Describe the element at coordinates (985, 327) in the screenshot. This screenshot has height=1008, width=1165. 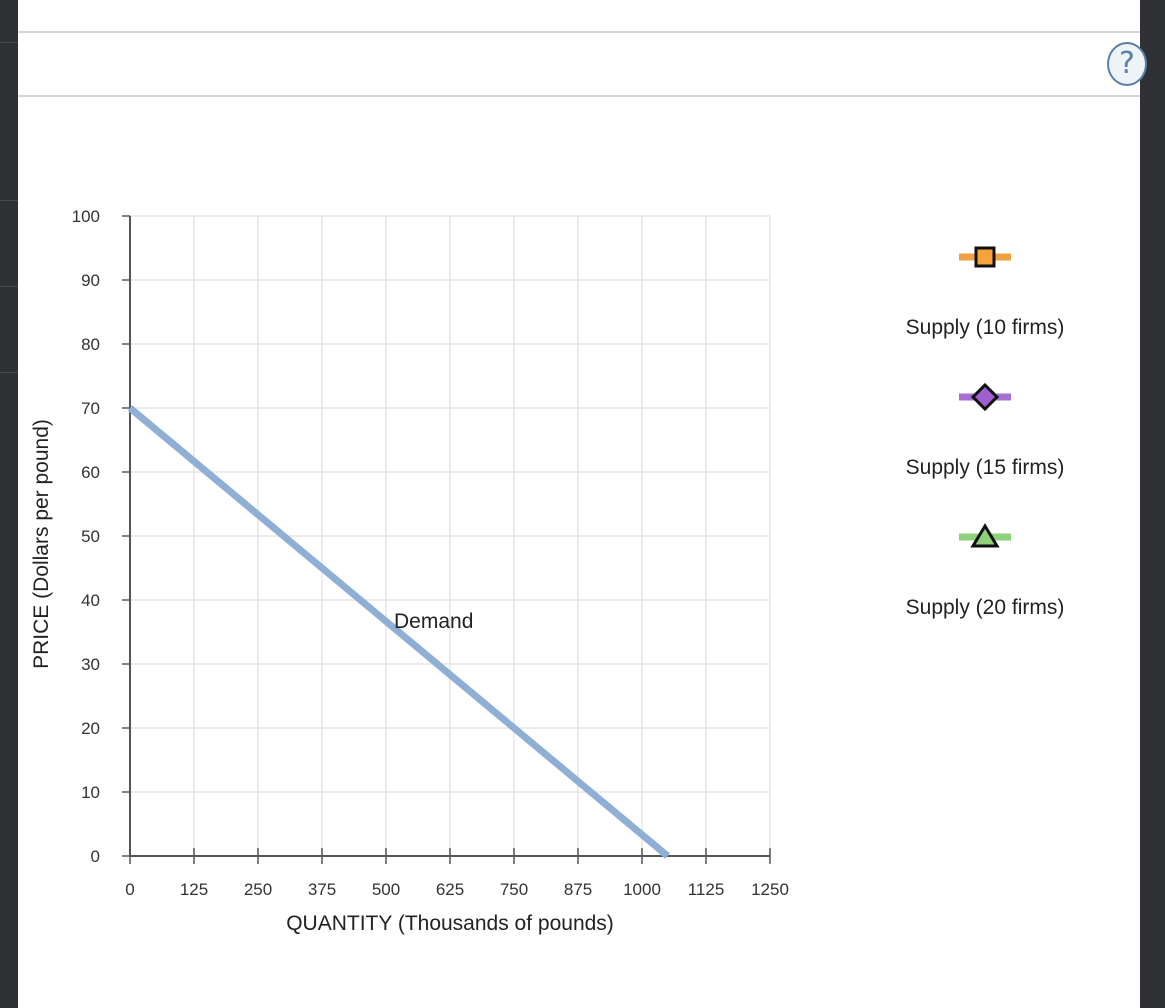
I see `legend-label-supply-10: Supply (10 firms)` at that location.